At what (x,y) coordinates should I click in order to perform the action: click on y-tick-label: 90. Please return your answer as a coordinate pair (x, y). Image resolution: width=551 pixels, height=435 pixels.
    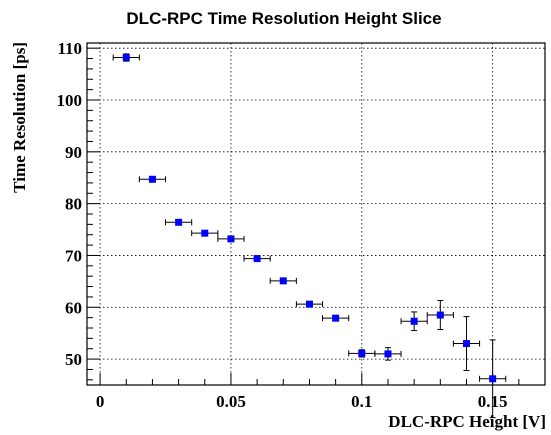
    Looking at the image, I should click on (73, 152).